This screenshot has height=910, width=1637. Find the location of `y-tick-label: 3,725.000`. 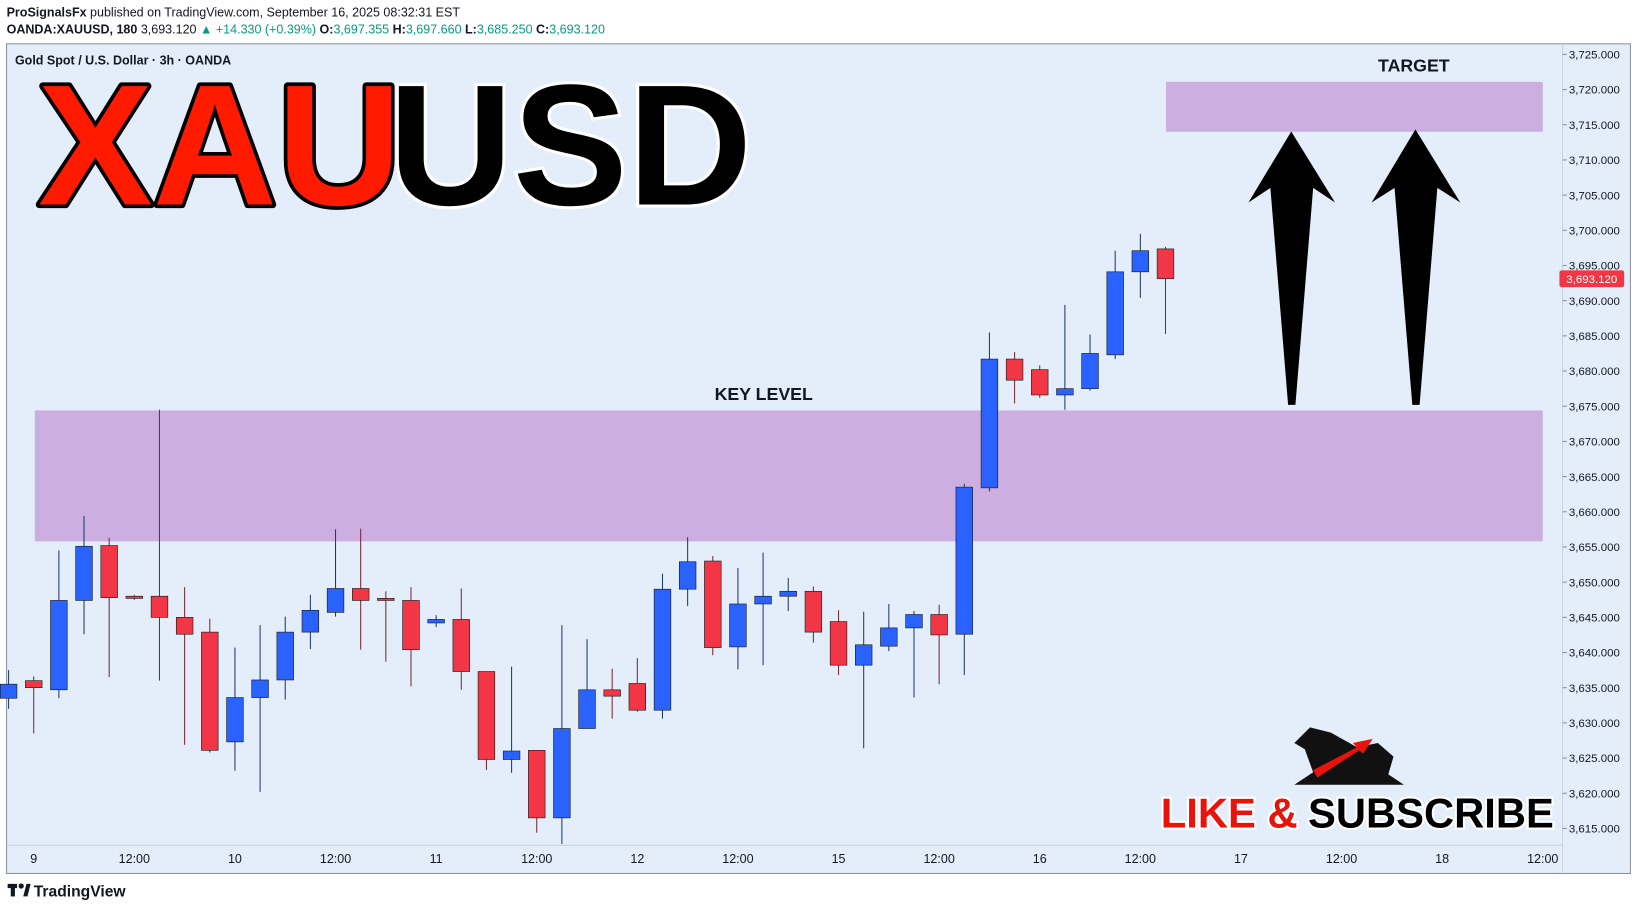

y-tick-label: 3,725.000 is located at coordinates (1594, 56).